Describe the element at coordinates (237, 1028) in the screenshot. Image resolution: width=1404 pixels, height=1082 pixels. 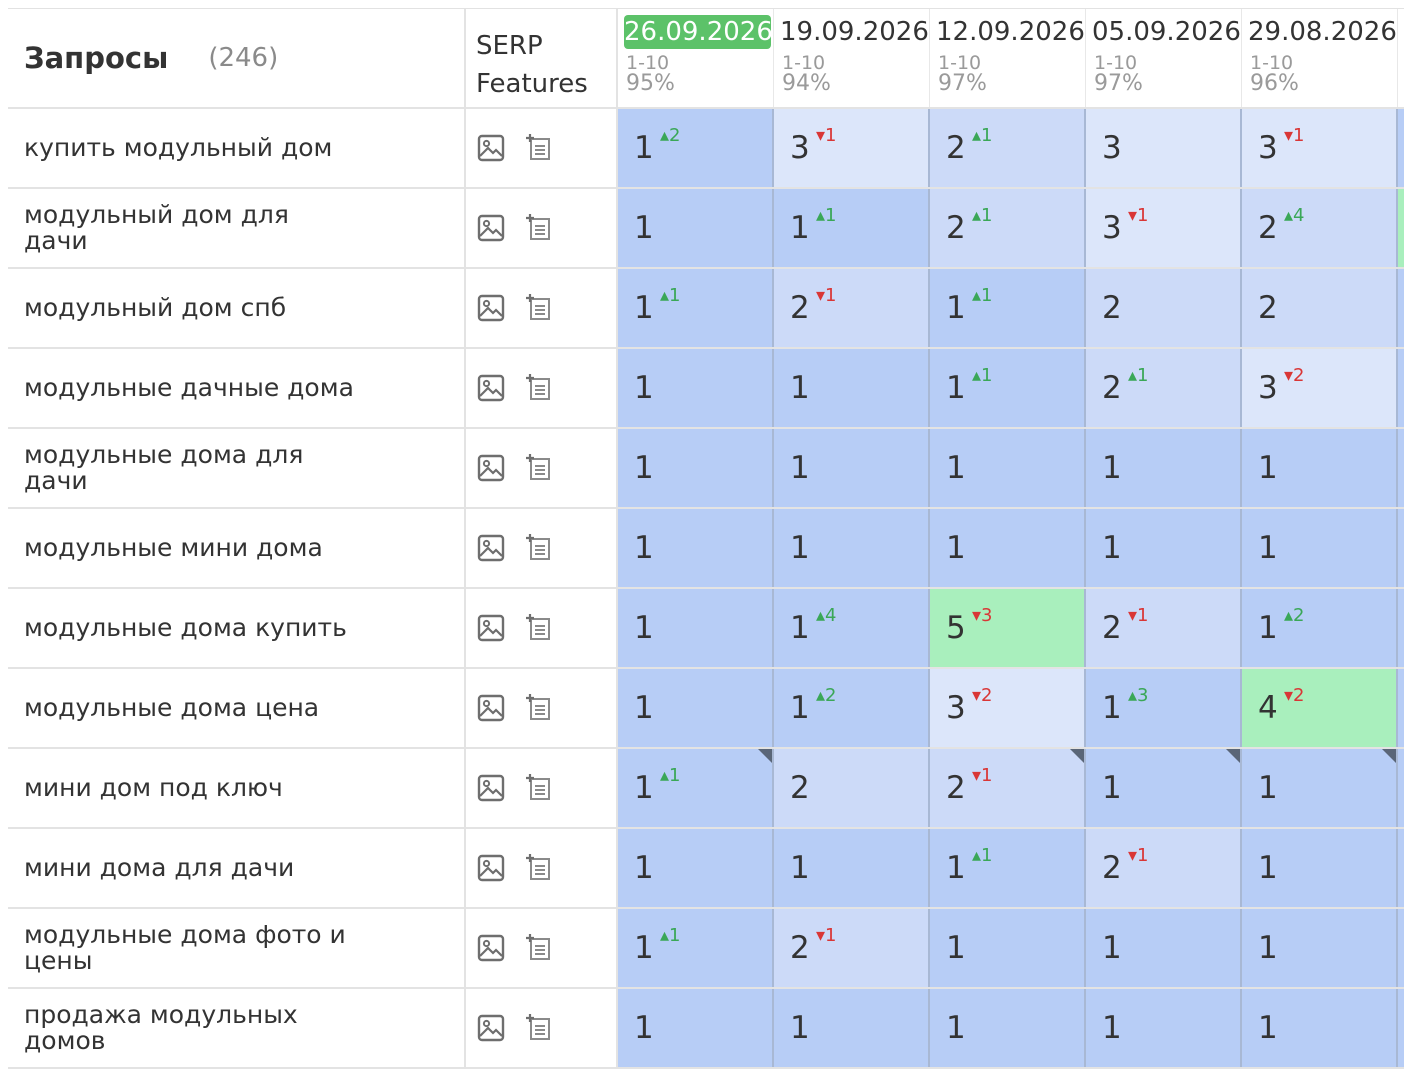
I see `query-cell: продажа модульных домов` at that location.